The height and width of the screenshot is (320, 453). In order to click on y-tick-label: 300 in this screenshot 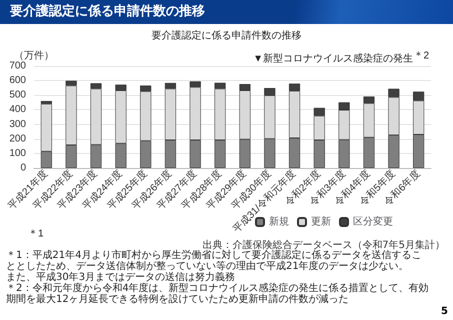, I will do `click(17, 124)`.